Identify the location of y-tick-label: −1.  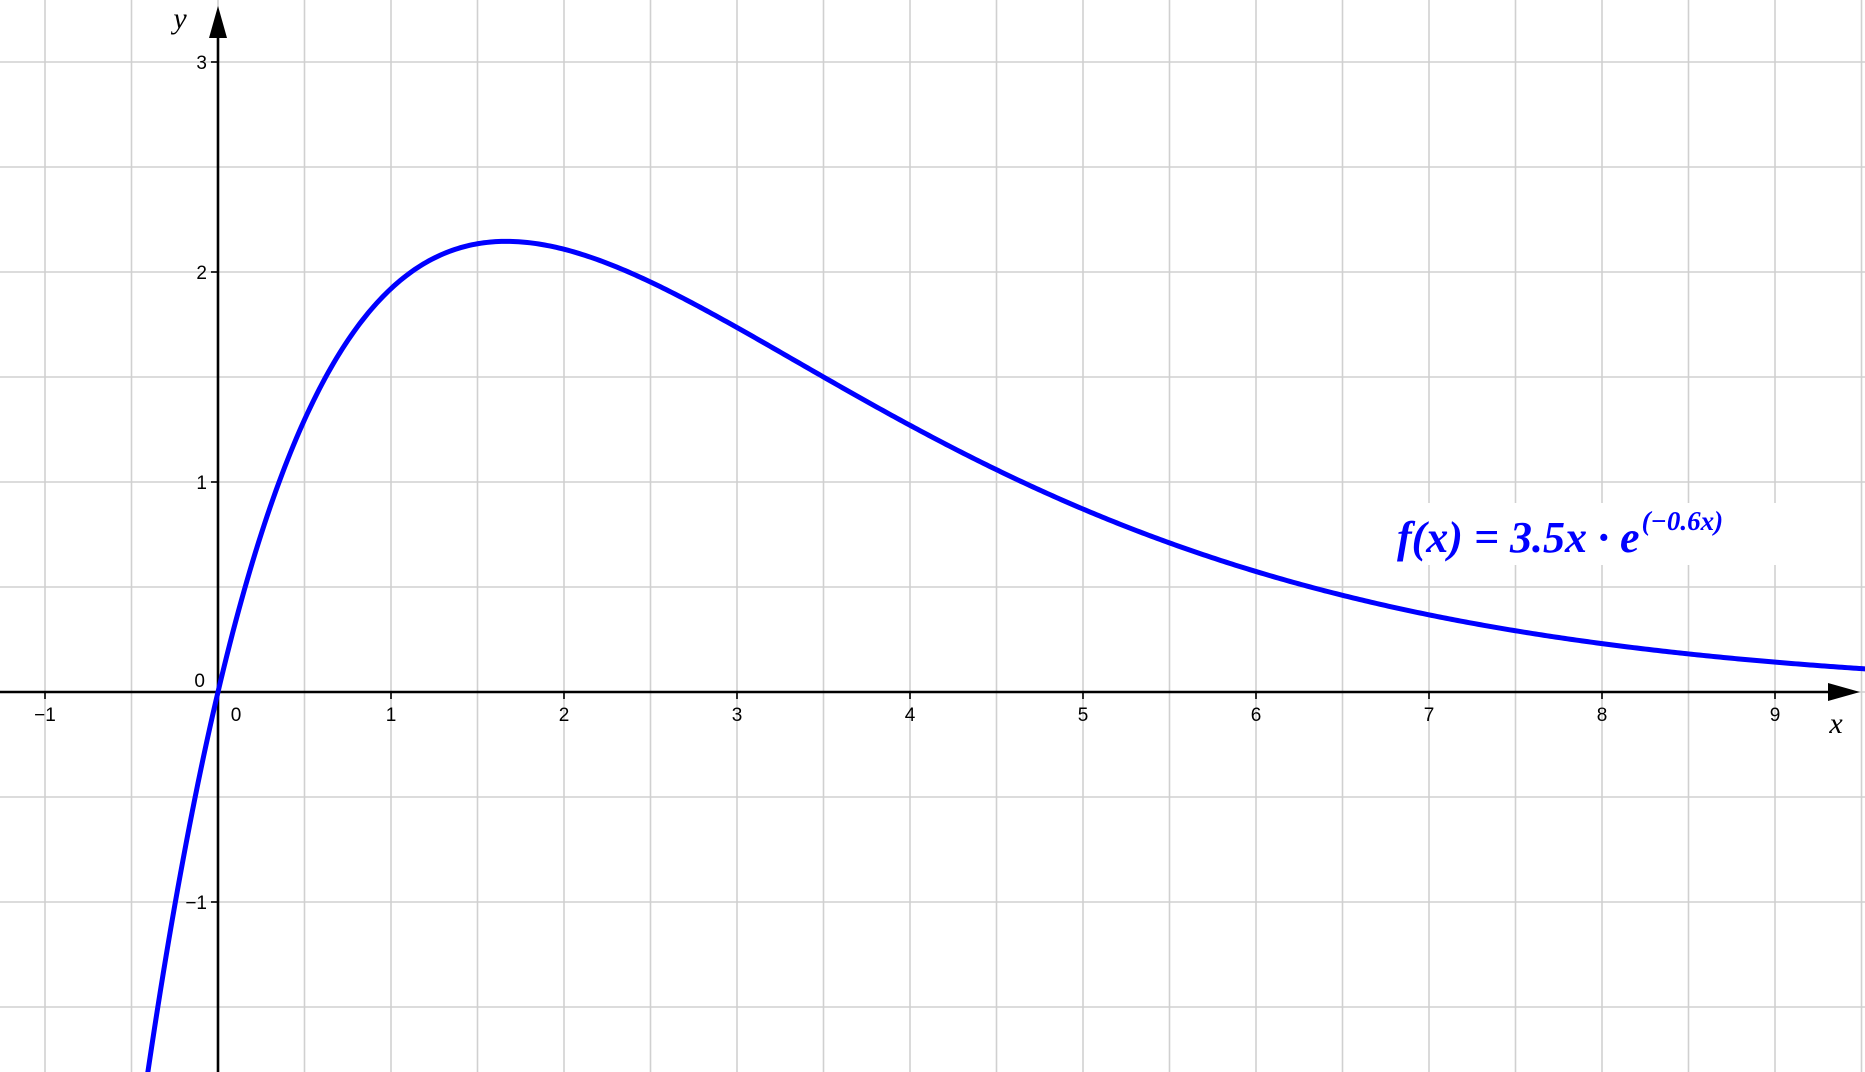
(196, 903).